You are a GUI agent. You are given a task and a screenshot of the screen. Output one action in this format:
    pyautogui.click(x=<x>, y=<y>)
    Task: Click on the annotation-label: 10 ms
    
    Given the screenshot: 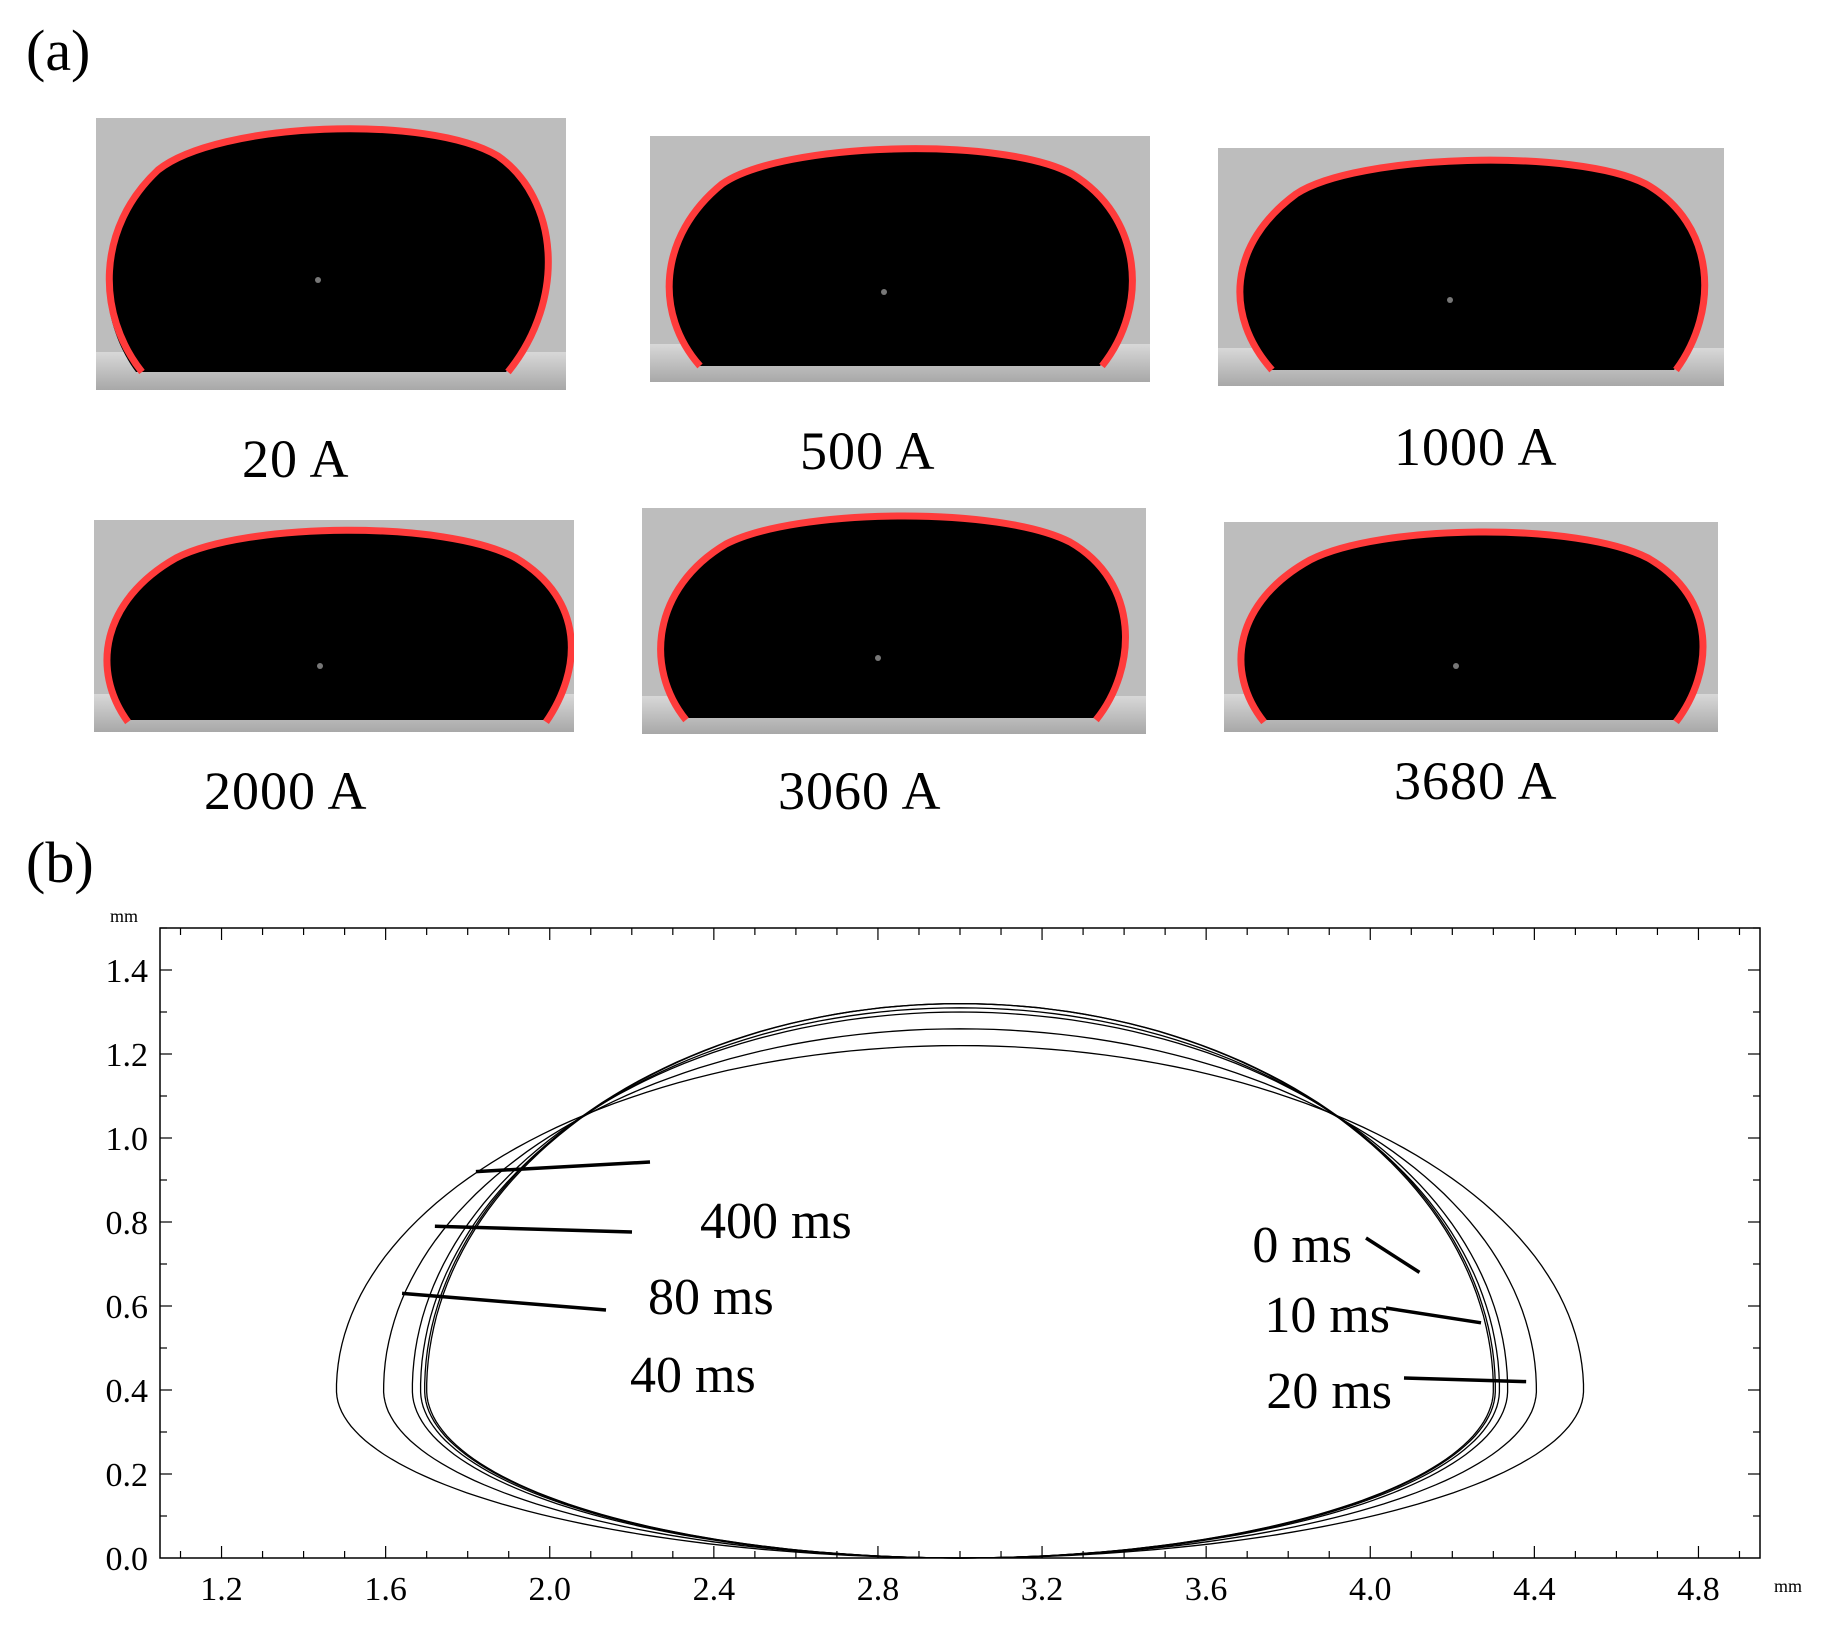 What is the action you would take?
    pyautogui.click(x=1327, y=1315)
    